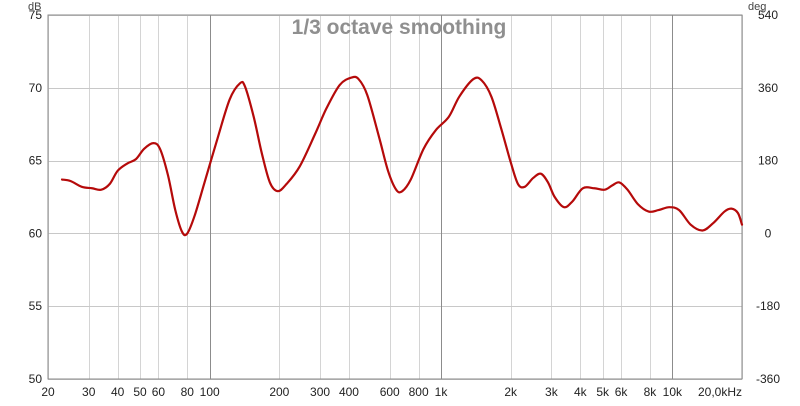  What do you see at coordinates (768, 197) in the screenshot?
I see `y-right-axis-labels: -360 -180 0 180 360 540` at bounding box center [768, 197].